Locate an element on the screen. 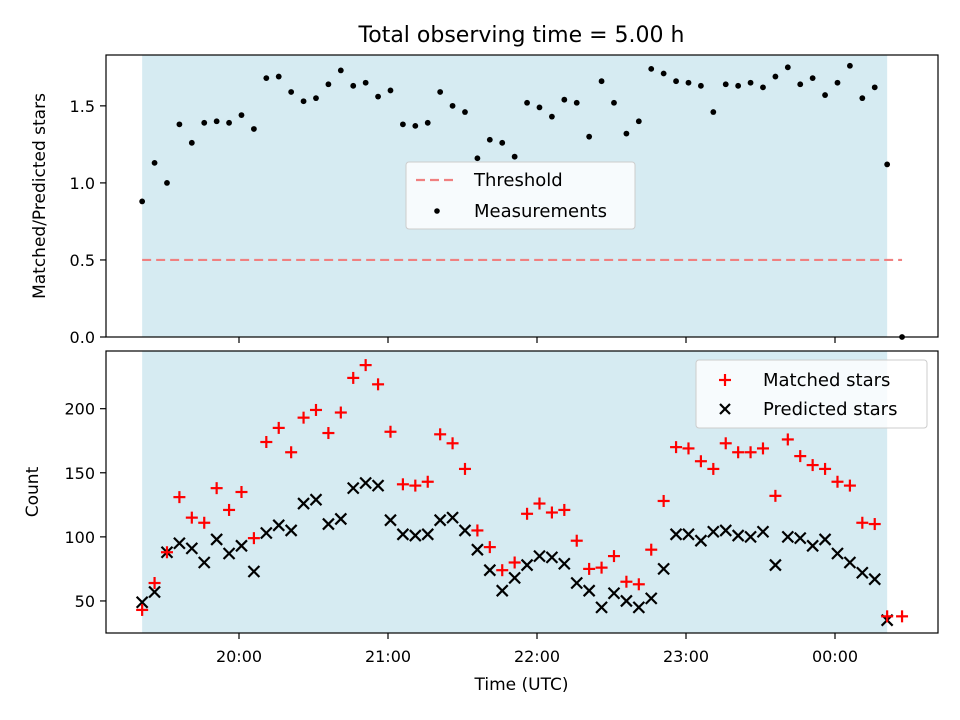  chart-title: Total observing time = 5.00 h is located at coordinates (521, 35).